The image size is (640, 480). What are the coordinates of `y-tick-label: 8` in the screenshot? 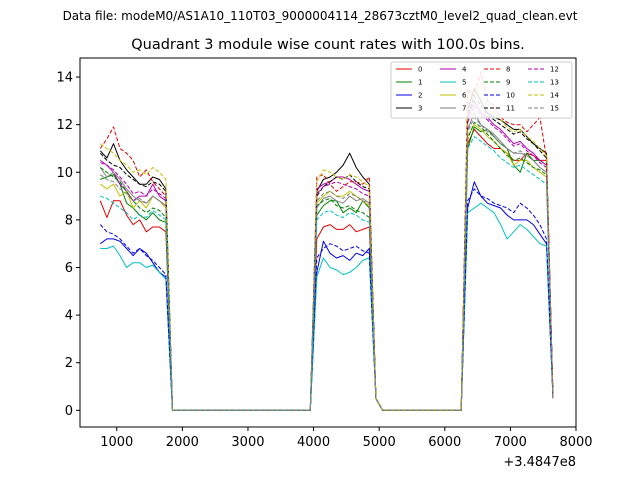 It's located at (69, 220).